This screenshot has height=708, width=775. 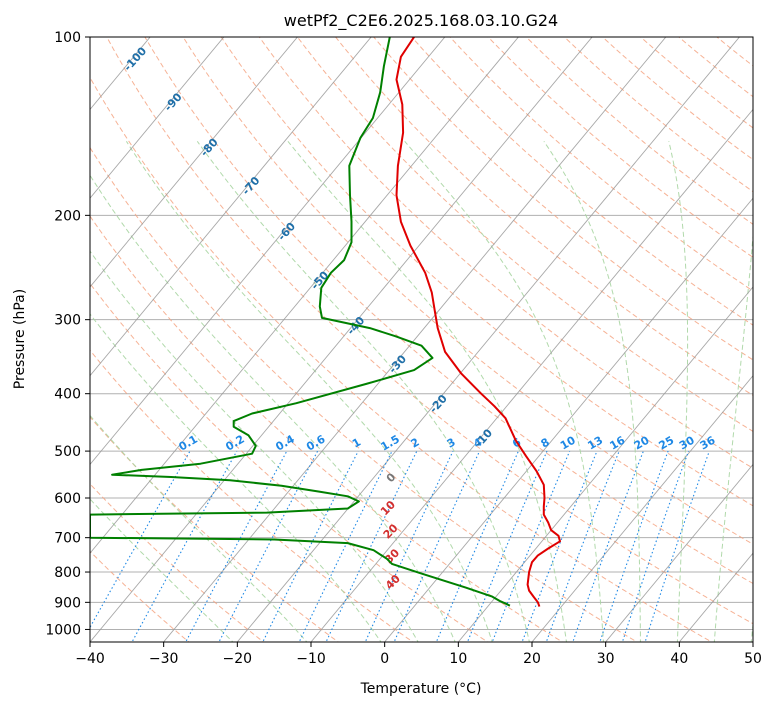 I want to click on chart-title: wetPf2_C2E6.2025.168.03.10.G24, so click(x=421, y=21).